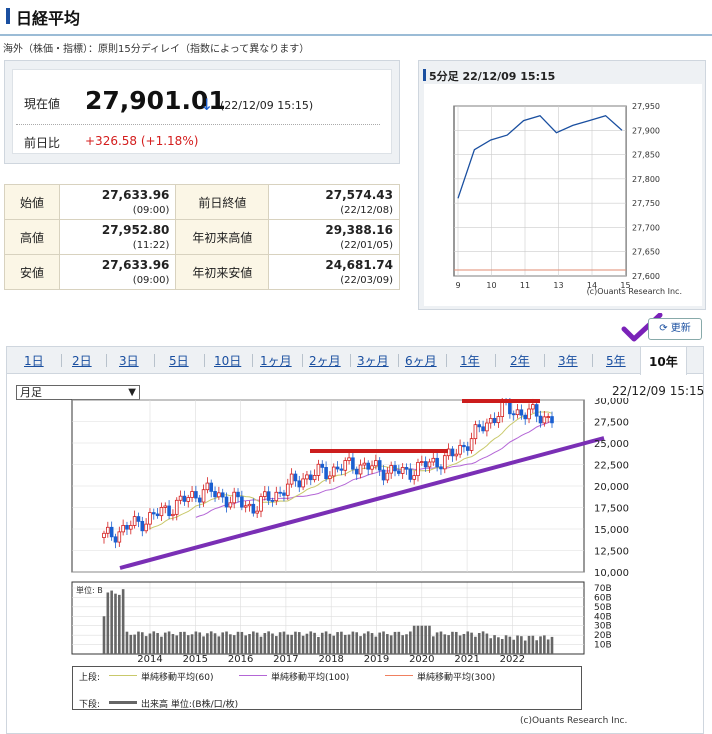 The height and width of the screenshot is (734, 712). I want to click on period-select-value: 月足, so click(31, 392).